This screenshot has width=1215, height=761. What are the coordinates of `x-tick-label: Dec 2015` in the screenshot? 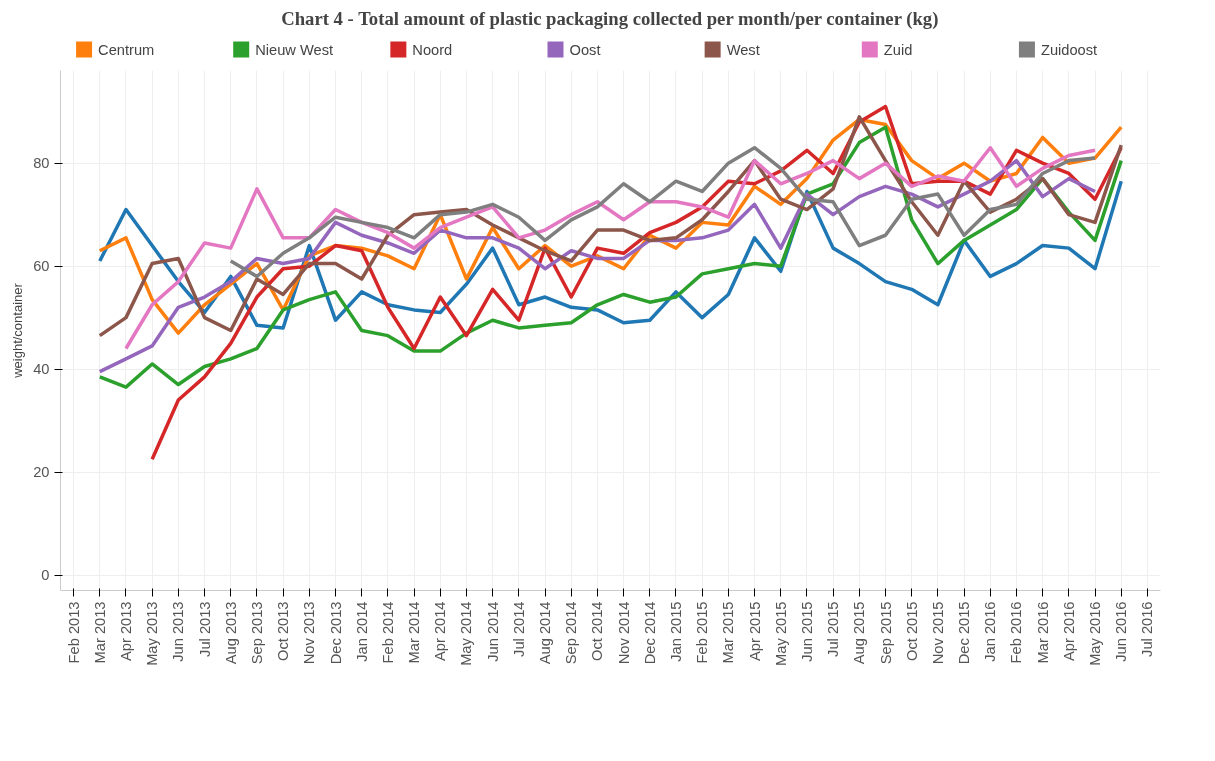 It's located at (964, 633).